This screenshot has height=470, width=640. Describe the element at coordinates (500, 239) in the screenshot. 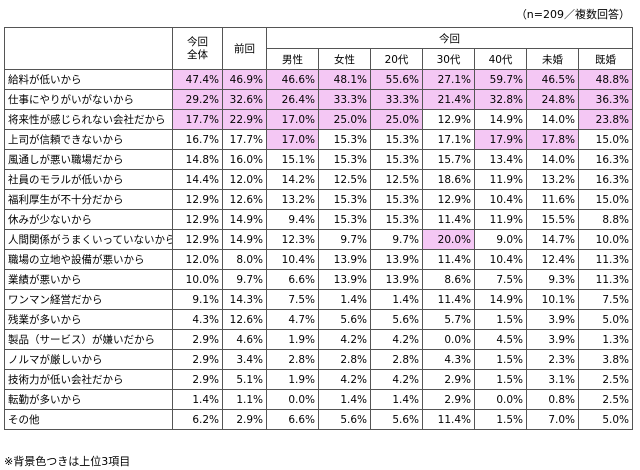

I see `table-cell: 9.0%` at that location.